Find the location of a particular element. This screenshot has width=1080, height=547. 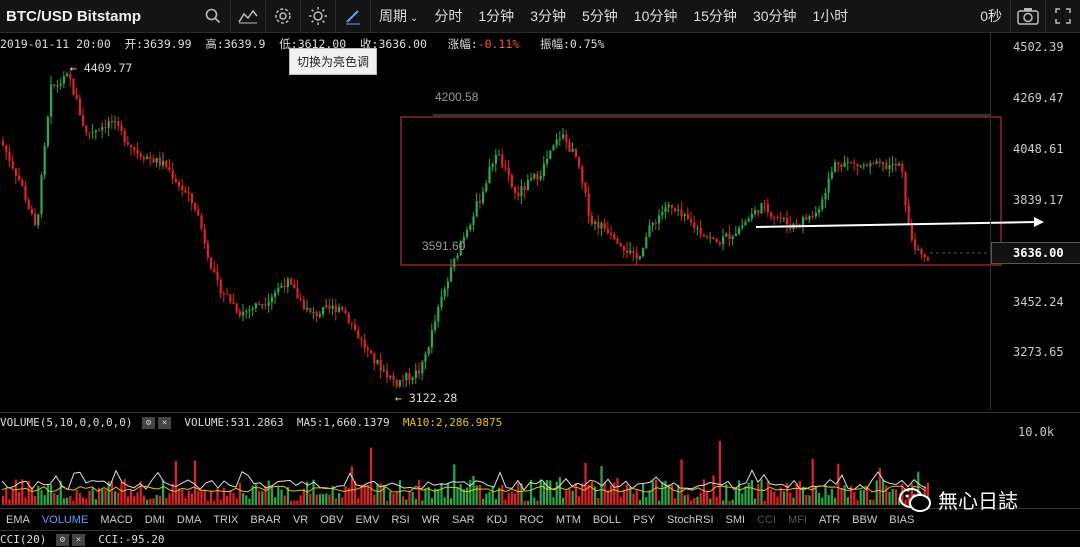

tf-5: 15分钟 is located at coordinates (715, 16).